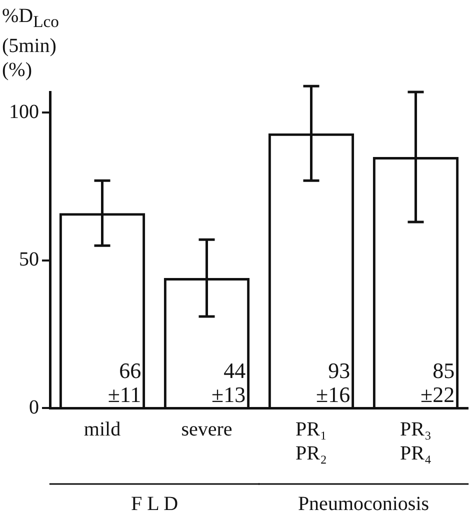 The height and width of the screenshot is (518, 476). Describe the element at coordinates (311, 441) in the screenshot. I see `x-tick-label: PR₁ PR₂` at that location.